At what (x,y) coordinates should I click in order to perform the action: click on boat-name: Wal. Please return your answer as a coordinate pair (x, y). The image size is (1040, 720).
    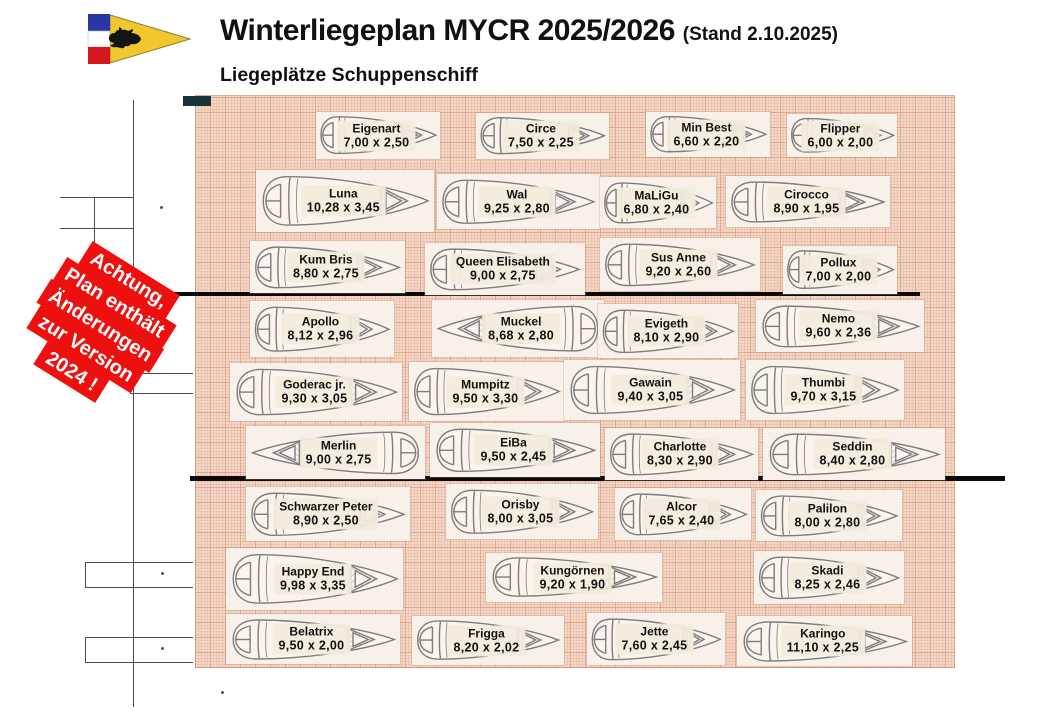
    Looking at the image, I should click on (517, 194).